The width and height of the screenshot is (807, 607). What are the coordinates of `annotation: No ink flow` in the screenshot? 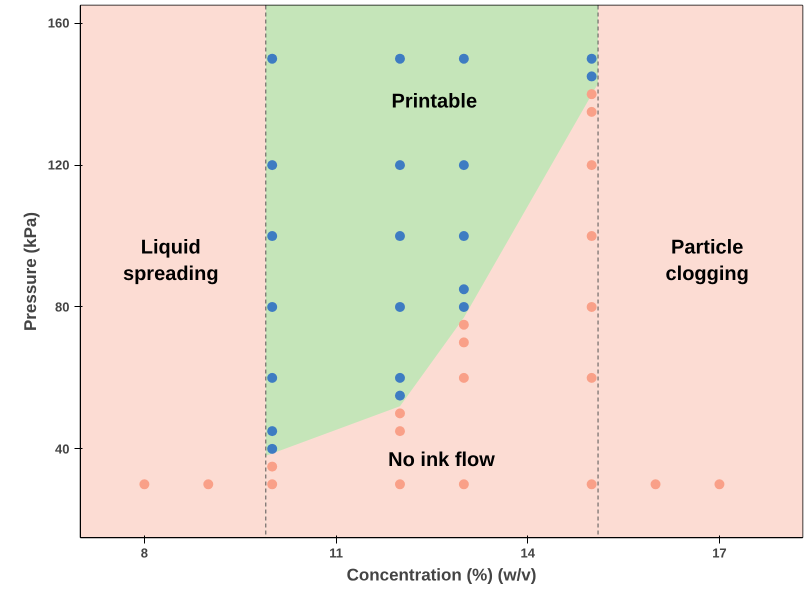 It's located at (442, 459).